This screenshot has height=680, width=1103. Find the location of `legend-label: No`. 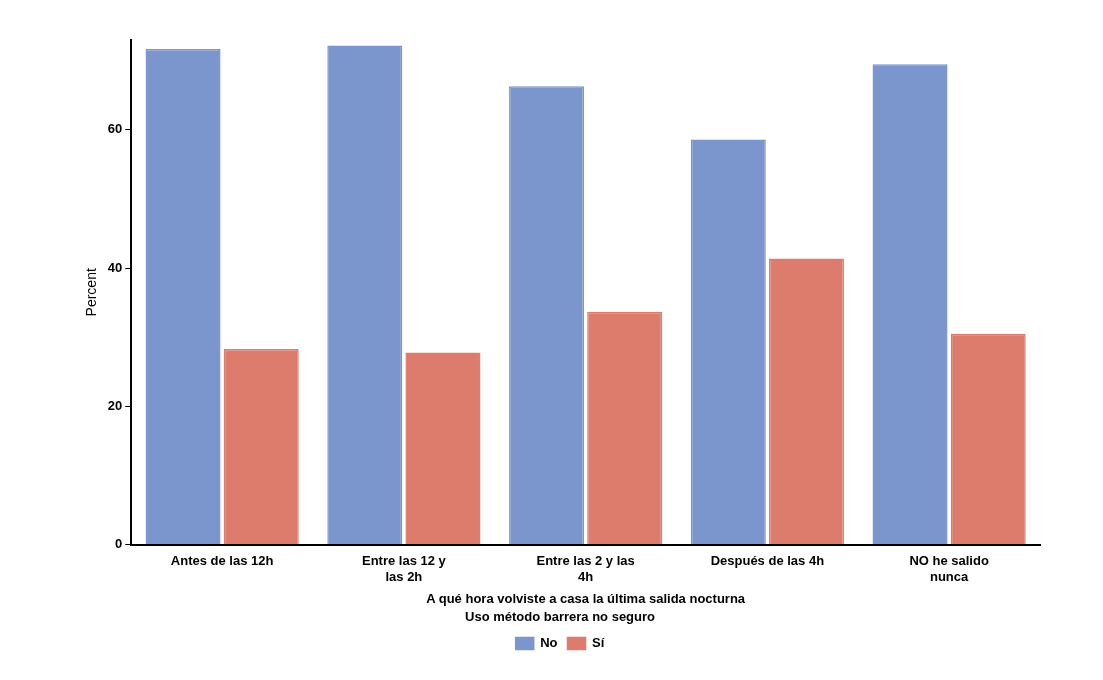

legend-label: No is located at coordinates (549, 643).